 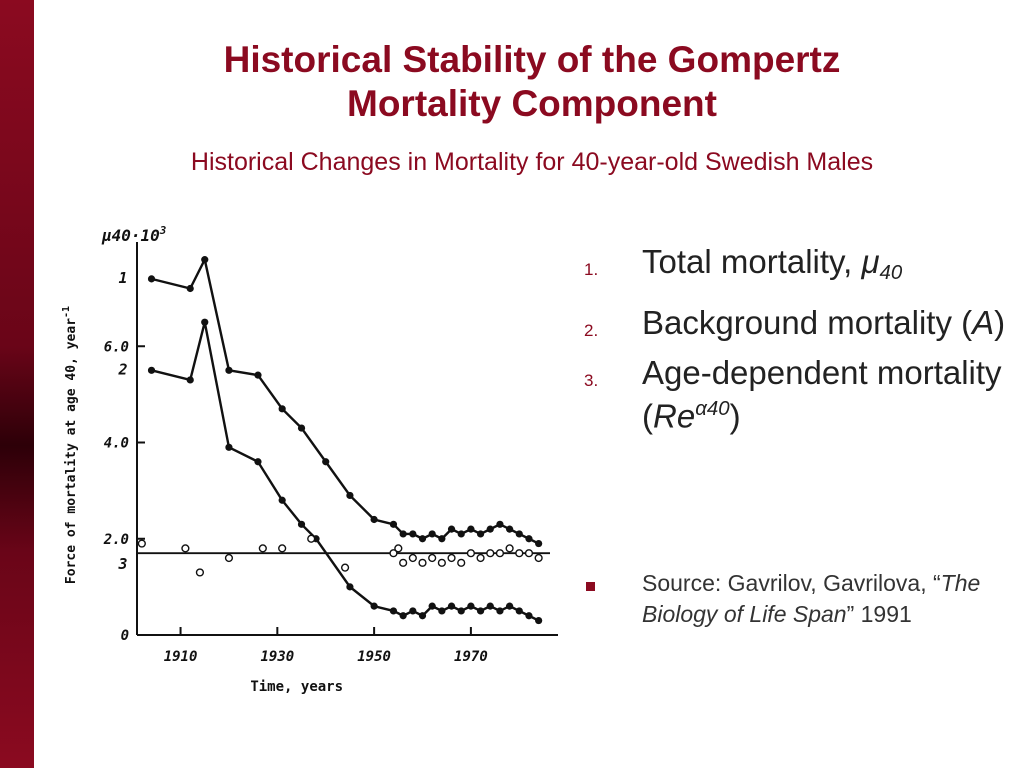 I want to click on square-bullet-icon, so click(x=590, y=586).